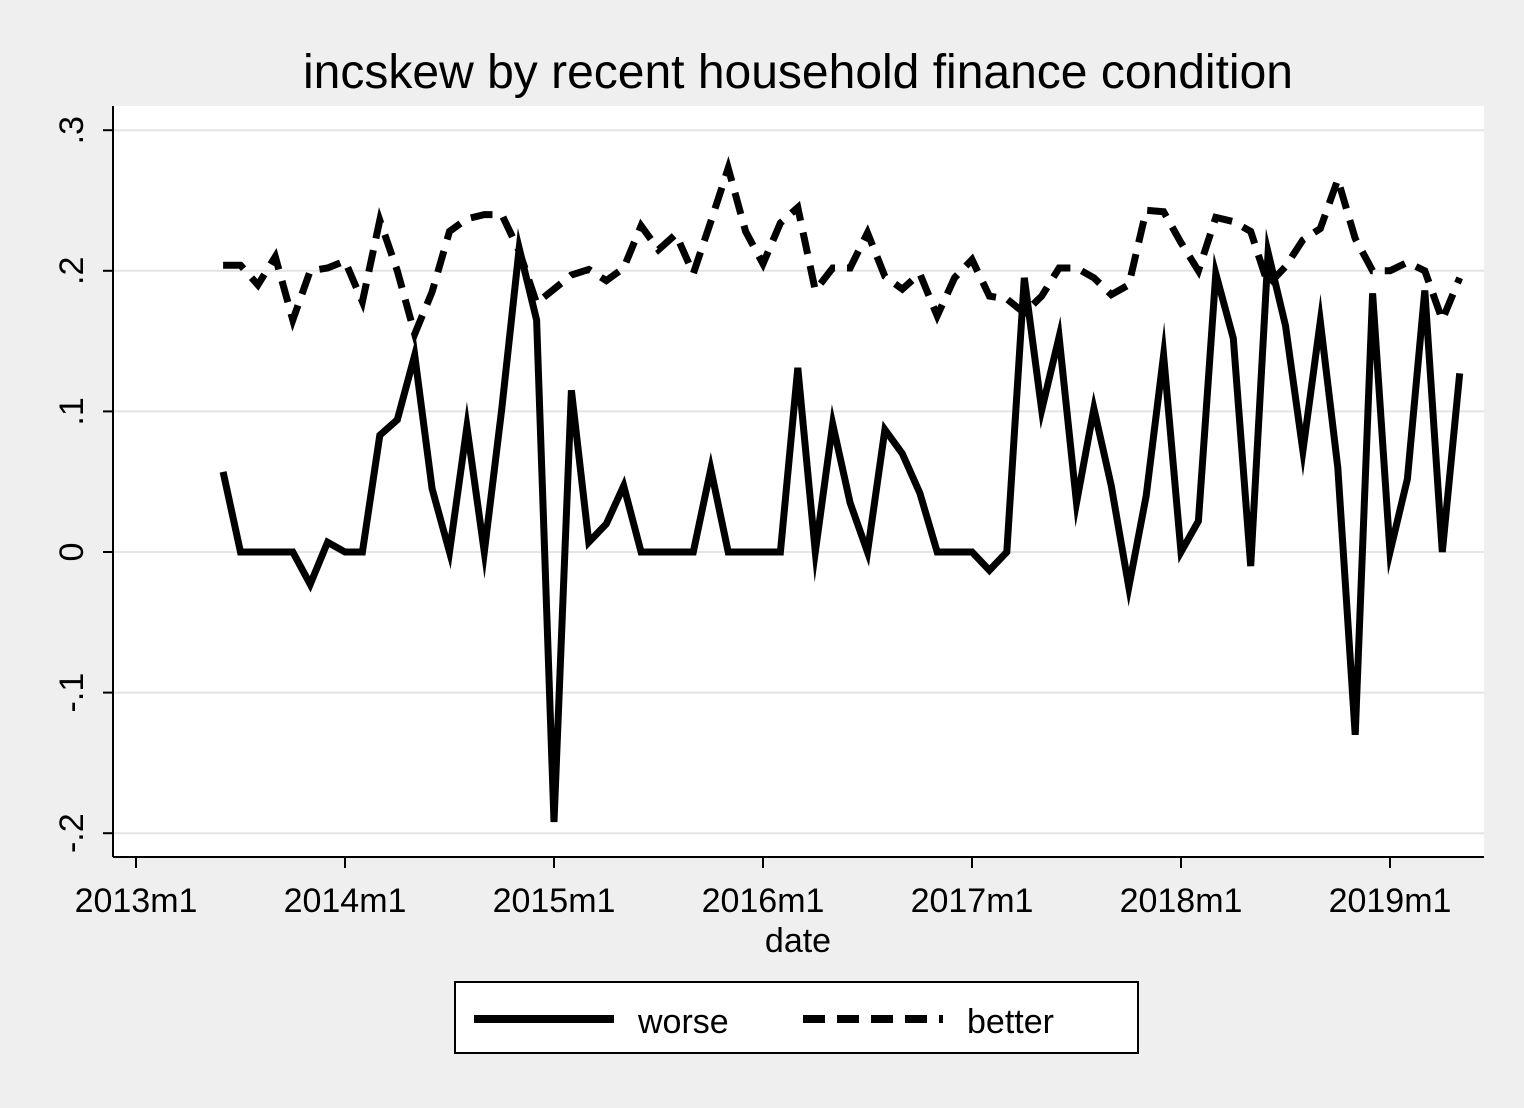  What do you see at coordinates (1181, 901) in the screenshot?
I see `x-tick-label: 2018m1` at bounding box center [1181, 901].